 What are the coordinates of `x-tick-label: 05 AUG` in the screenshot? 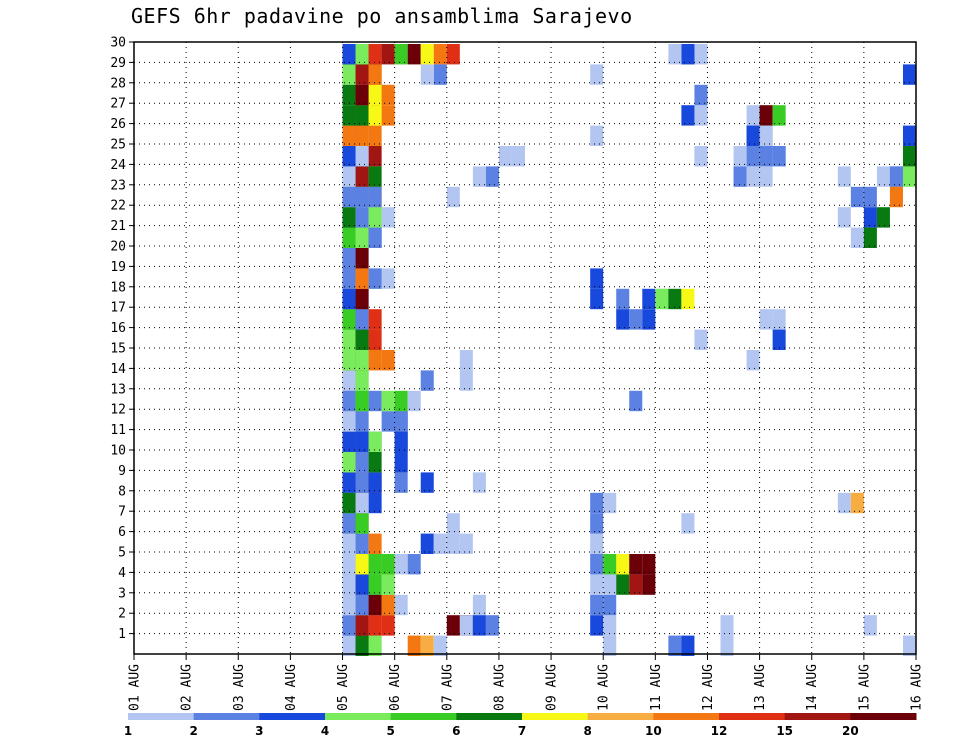 It's located at (343, 687).